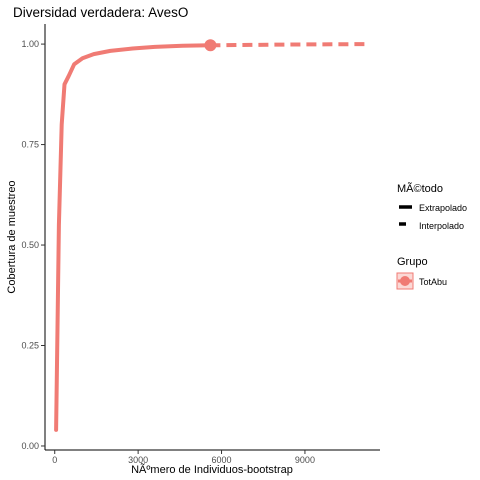 The width and height of the screenshot is (480, 480). Describe the element at coordinates (288, 45) in the screenshot. I see `series-line-extrapolado` at that location.